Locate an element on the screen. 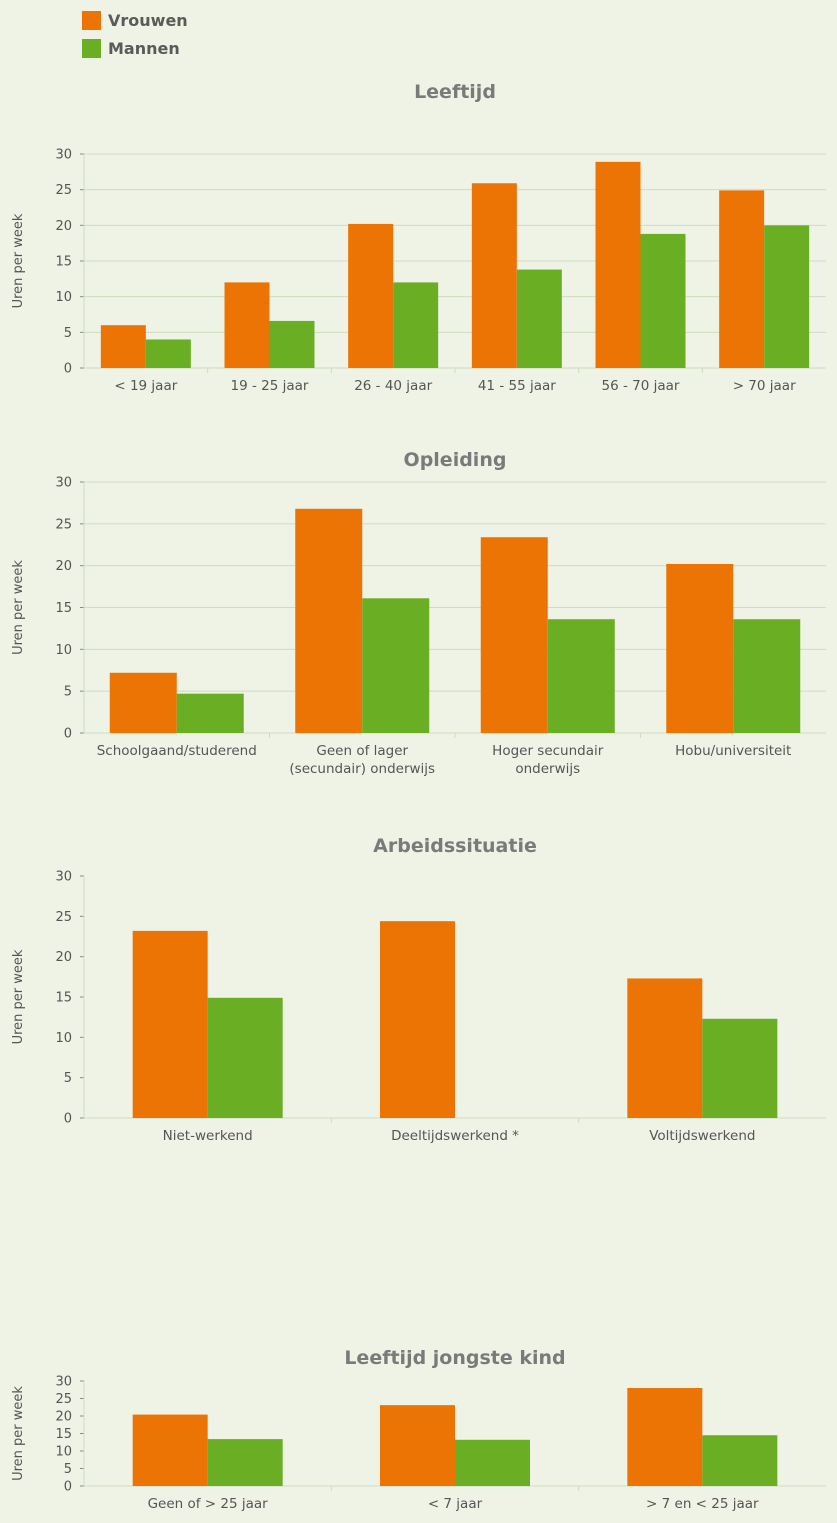  chart-title: Leeftijd jongste kind is located at coordinates (454, 1358).